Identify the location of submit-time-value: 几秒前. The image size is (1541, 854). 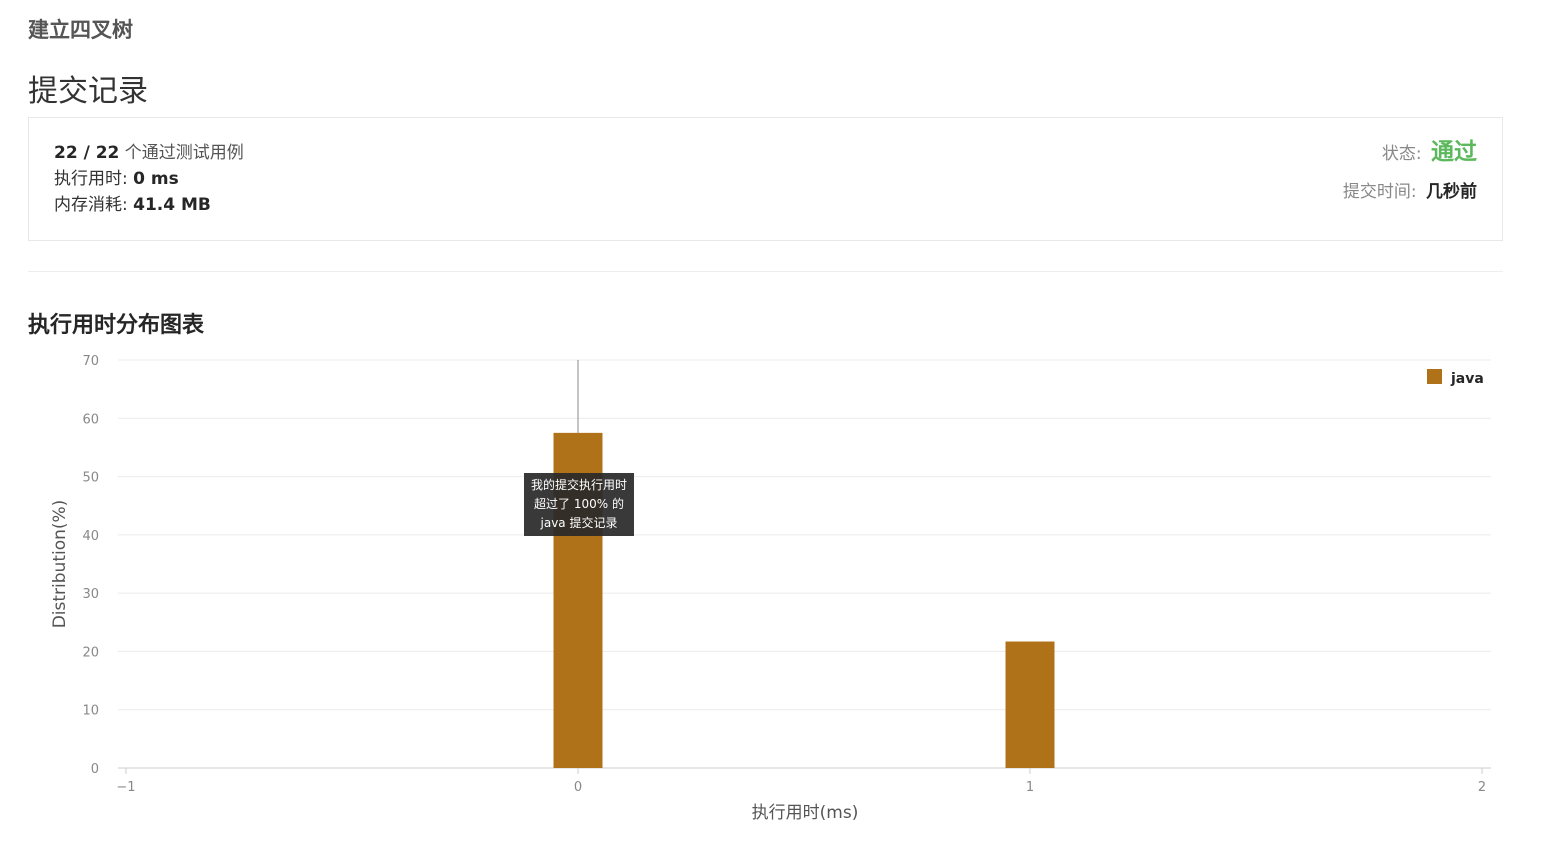
(1451, 192).